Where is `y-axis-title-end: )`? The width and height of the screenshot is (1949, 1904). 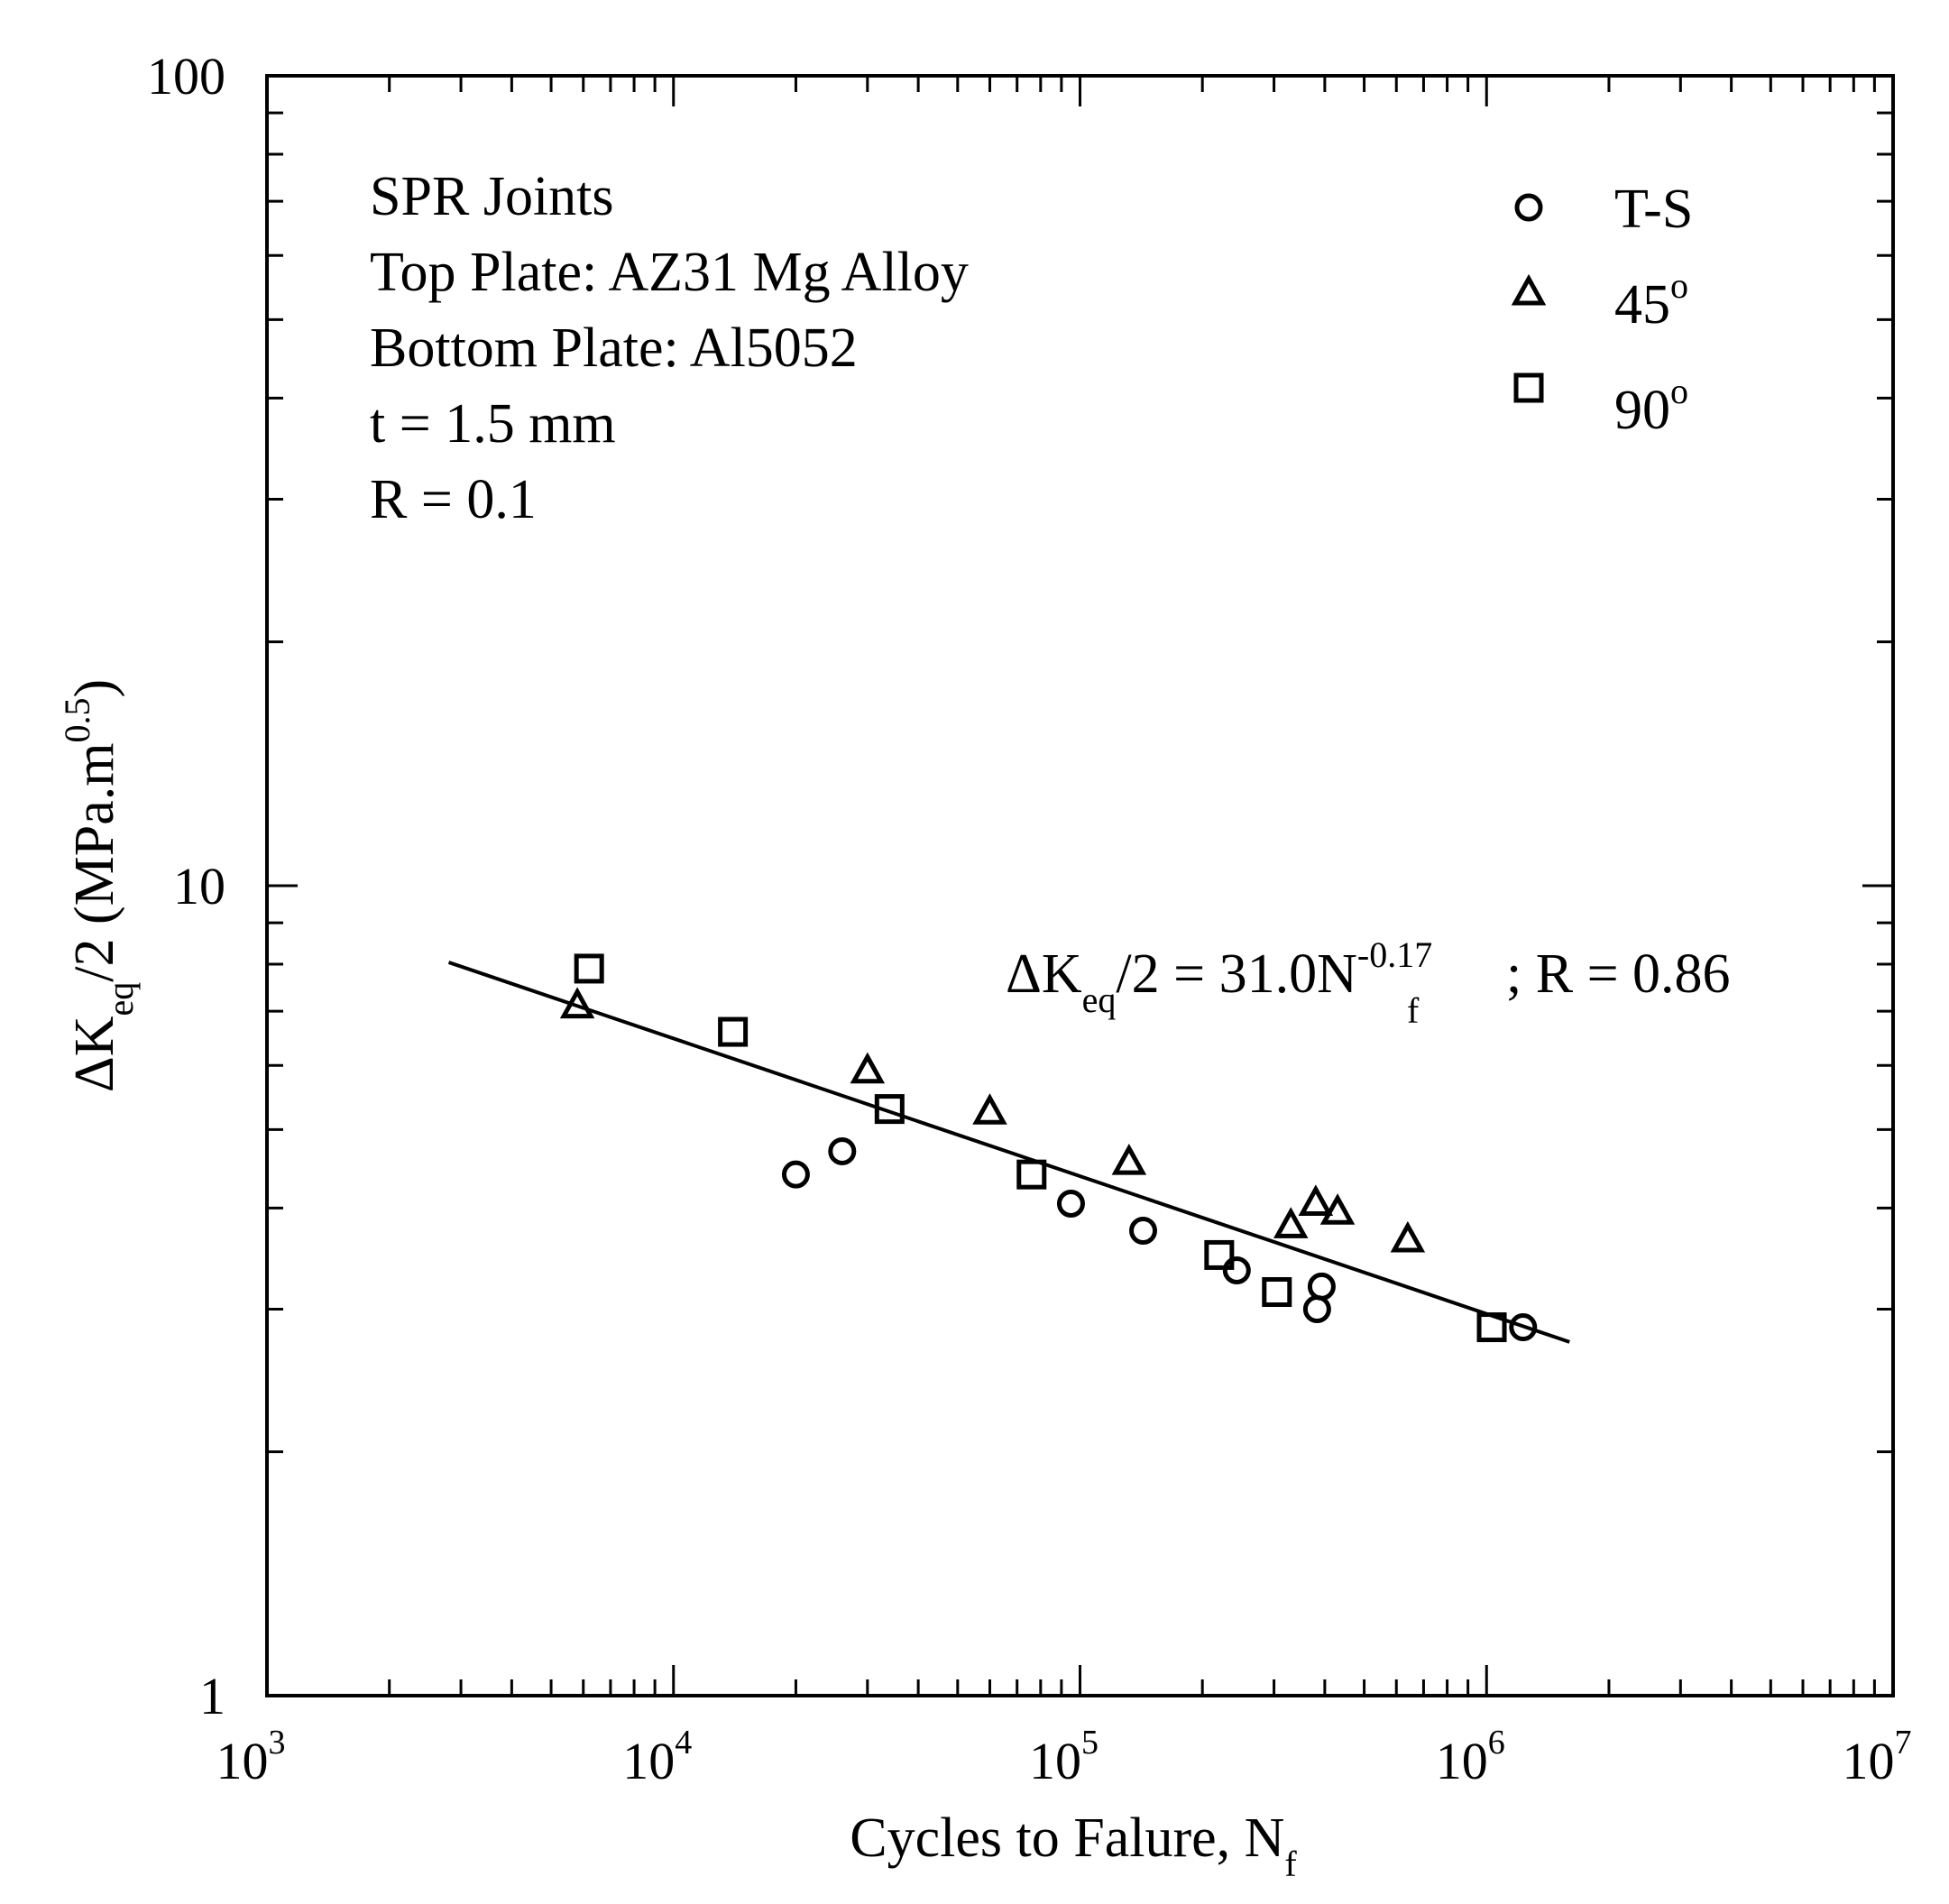 y-axis-title-end: ) is located at coordinates (94, 688).